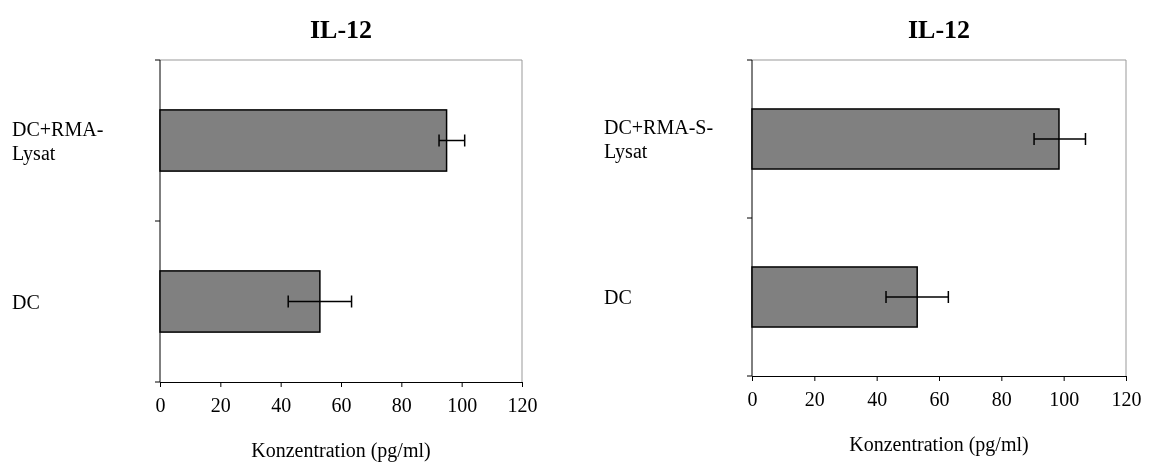  I want to click on y-tick-label: DC+RMA-S-Lysat, so click(659, 139).